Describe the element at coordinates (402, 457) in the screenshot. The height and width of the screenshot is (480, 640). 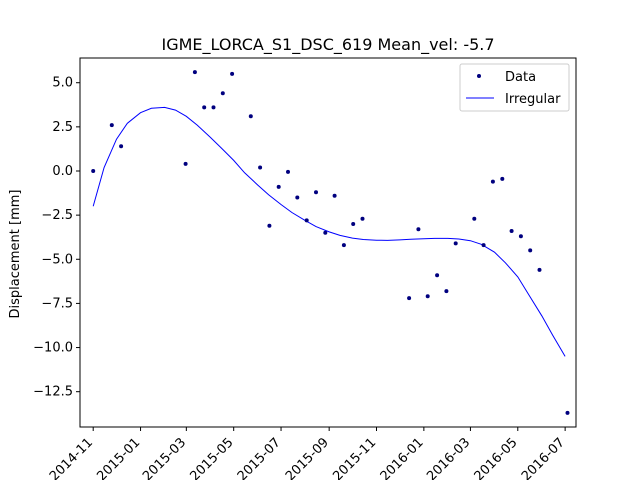
I see `x-tick-label: 2016-01` at that location.